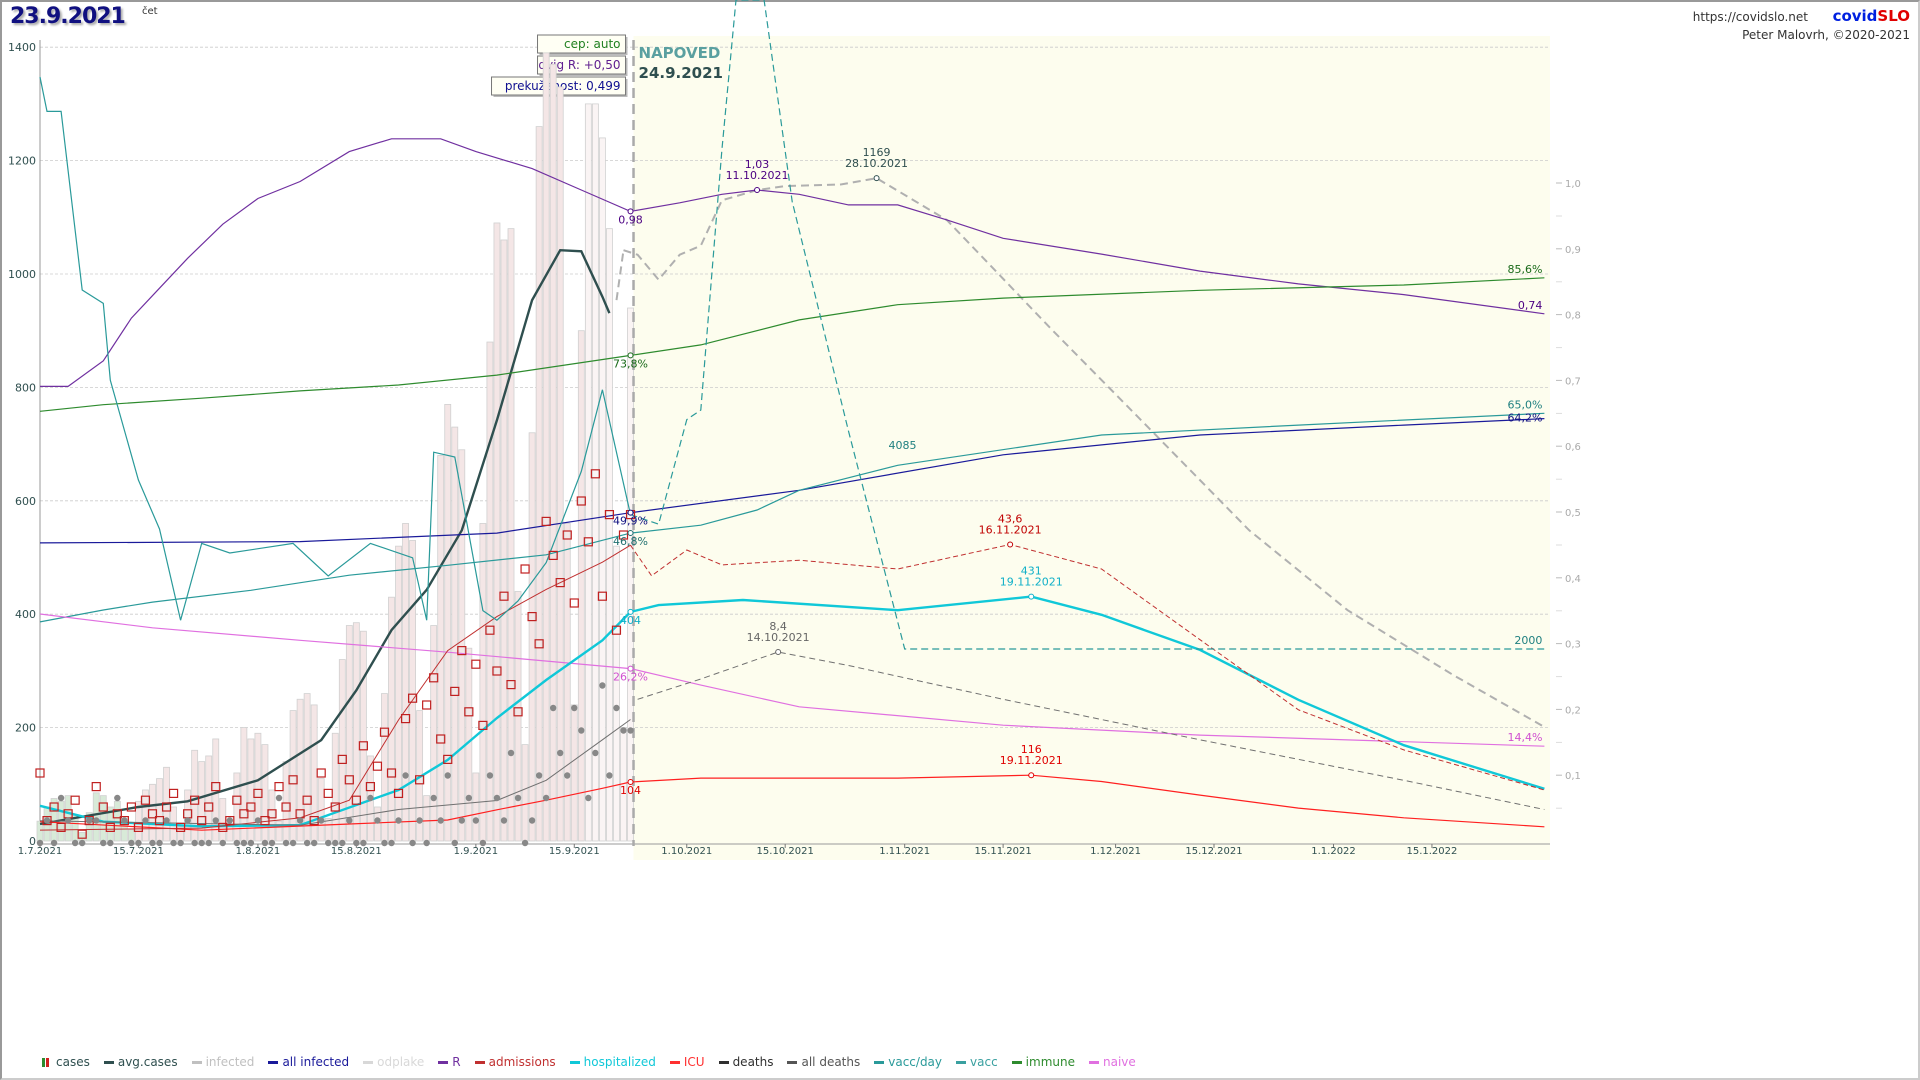 This screenshot has width=1920, height=1080. I want to click on legend-item: avg.cases, so click(140, 1062).